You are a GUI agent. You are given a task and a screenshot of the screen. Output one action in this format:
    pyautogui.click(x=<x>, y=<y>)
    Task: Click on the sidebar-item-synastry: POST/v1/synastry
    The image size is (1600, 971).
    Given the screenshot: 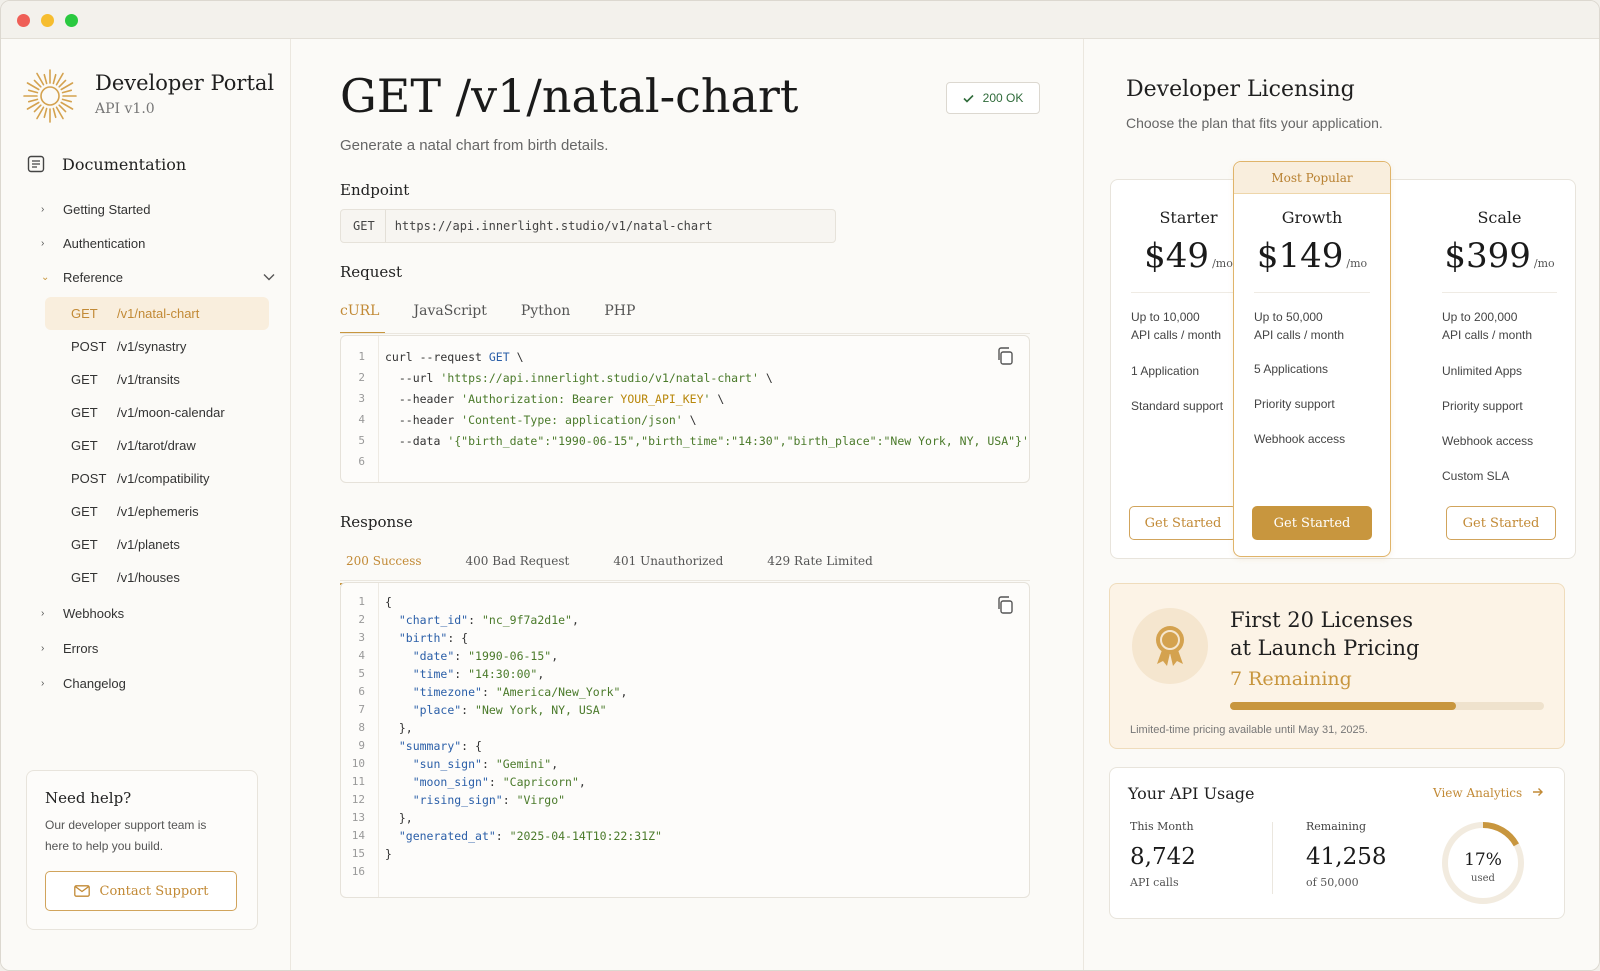 What is the action you would take?
    pyautogui.click(x=157, y=346)
    